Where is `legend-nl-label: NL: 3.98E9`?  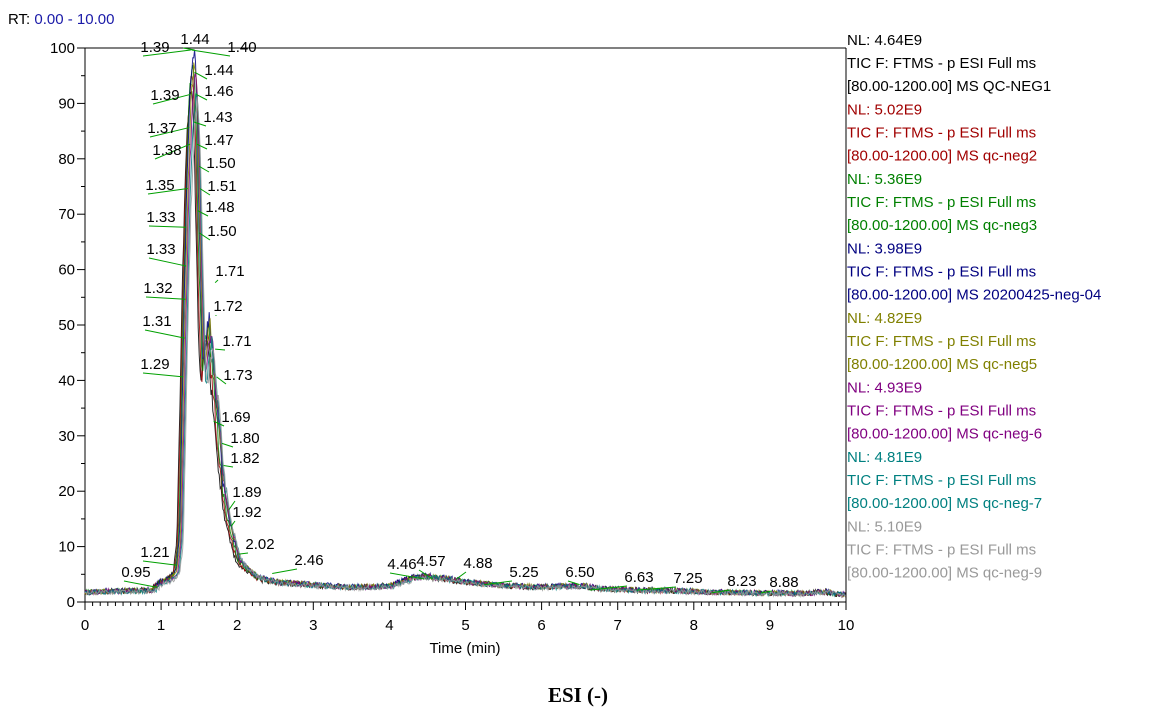 legend-nl-label: NL: 3.98E9 is located at coordinates (884, 249).